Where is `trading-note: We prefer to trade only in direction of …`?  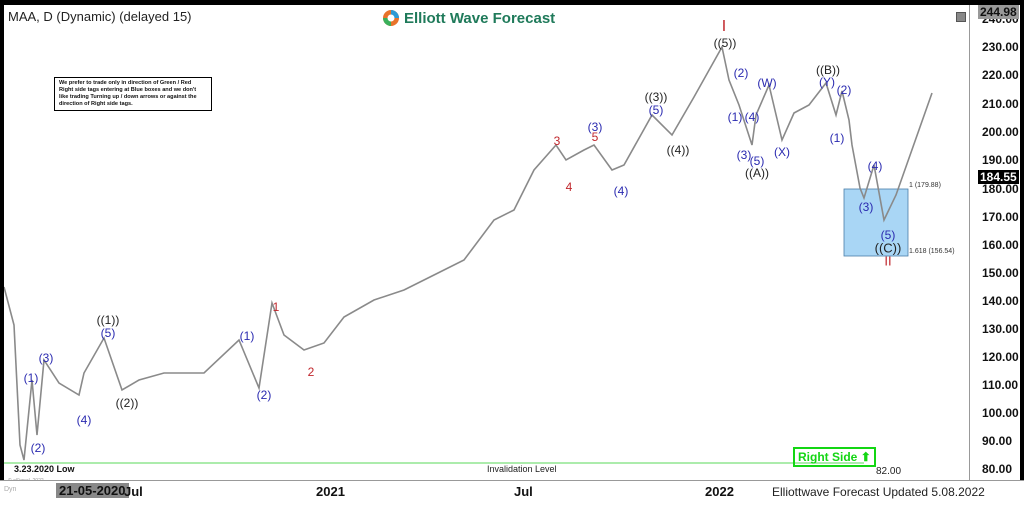
trading-note: We prefer to trade only in direction of … is located at coordinates (133, 94).